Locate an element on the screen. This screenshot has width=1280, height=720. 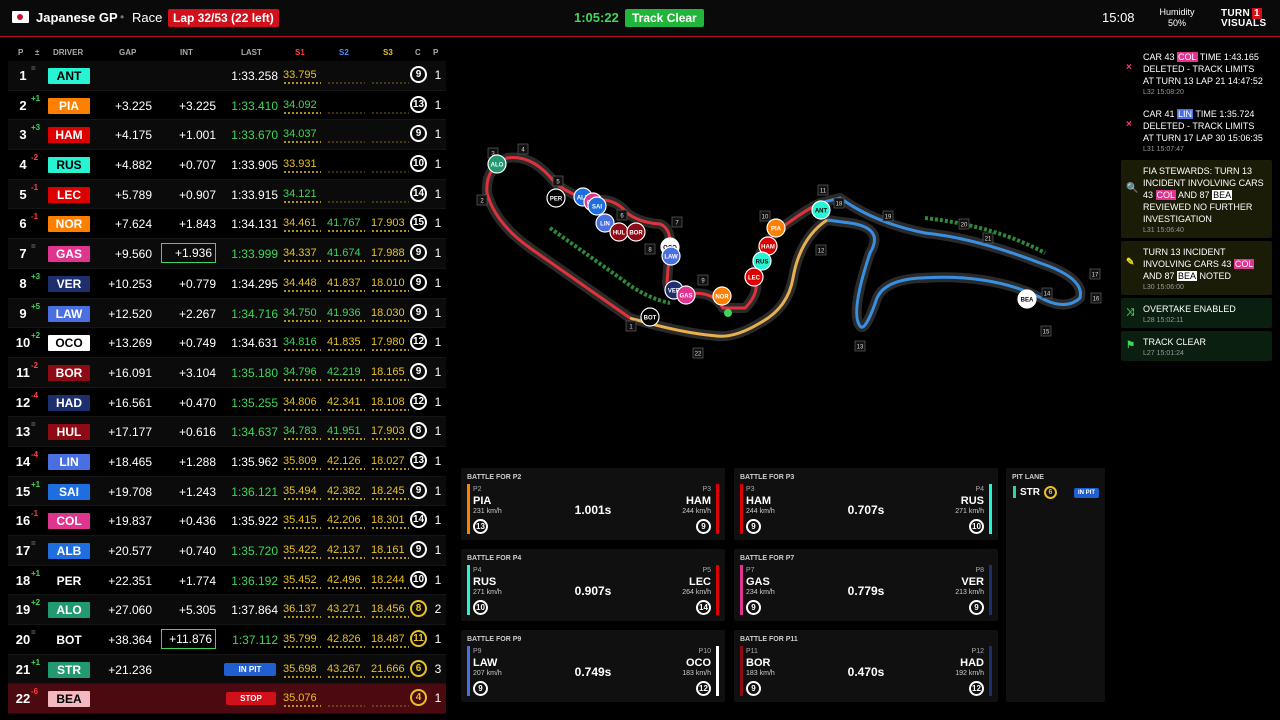
driver-code-tag: HAD is located at coordinates (69, 402).